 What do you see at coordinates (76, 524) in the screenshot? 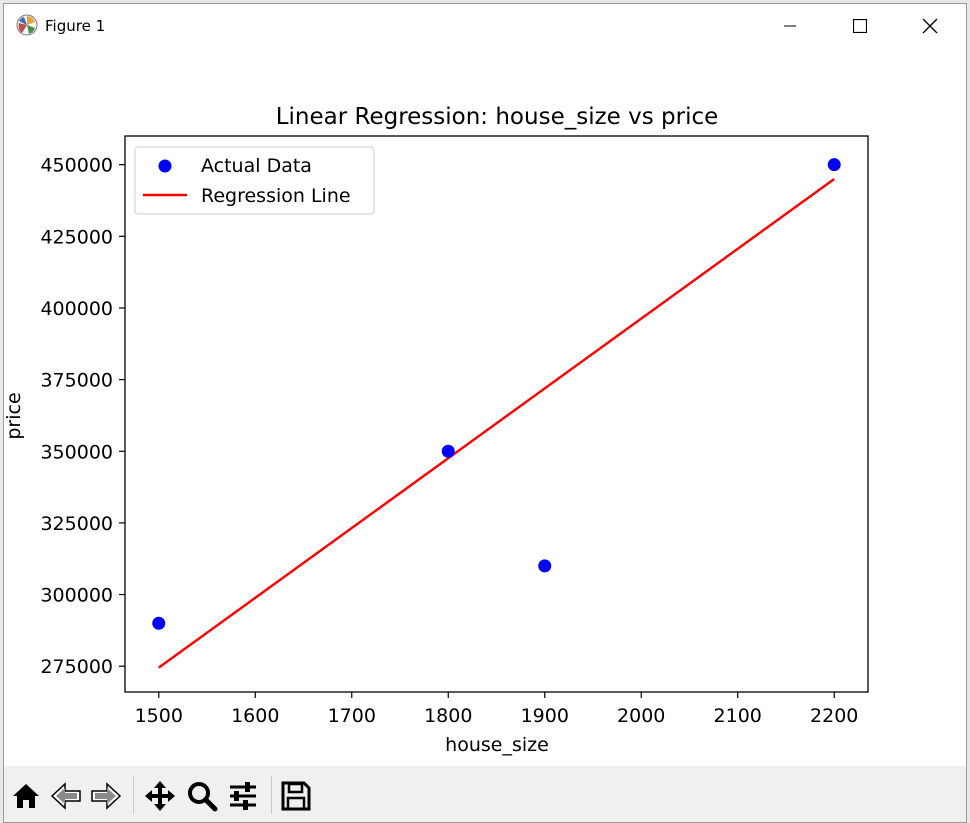
I see `y-tick-label: 325000` at bounding box center [76, 524].